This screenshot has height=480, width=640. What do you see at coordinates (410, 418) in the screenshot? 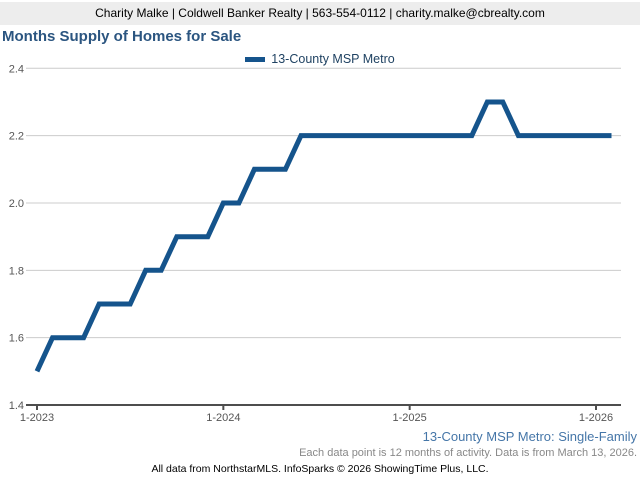
I see `x-axis-tick-label: 1-2025` at bounding box center [410, 418].